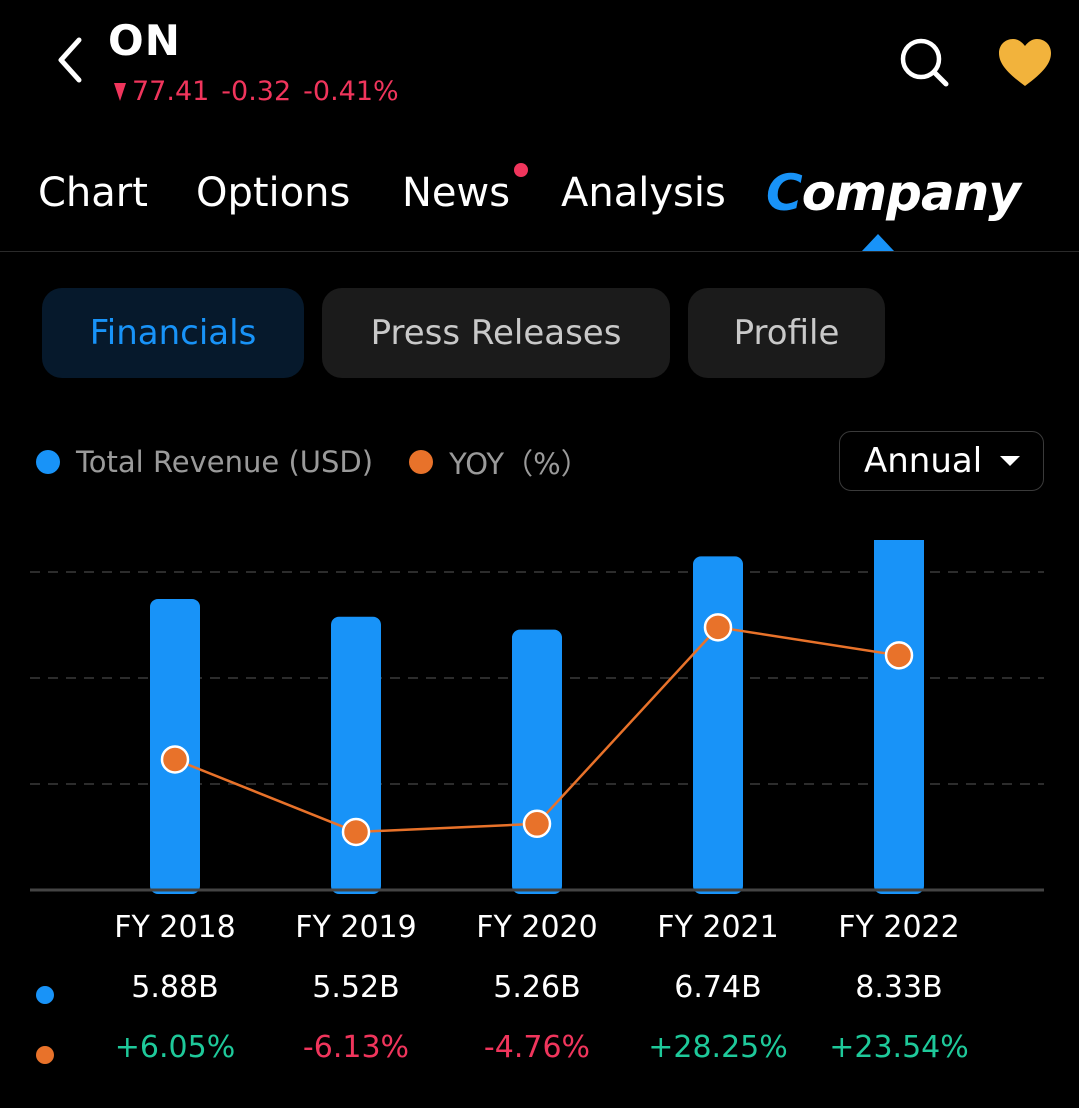 This screenshot has width=1079, height=1108. I want to click on revenue-value: 5.52B, so click(356, 987).